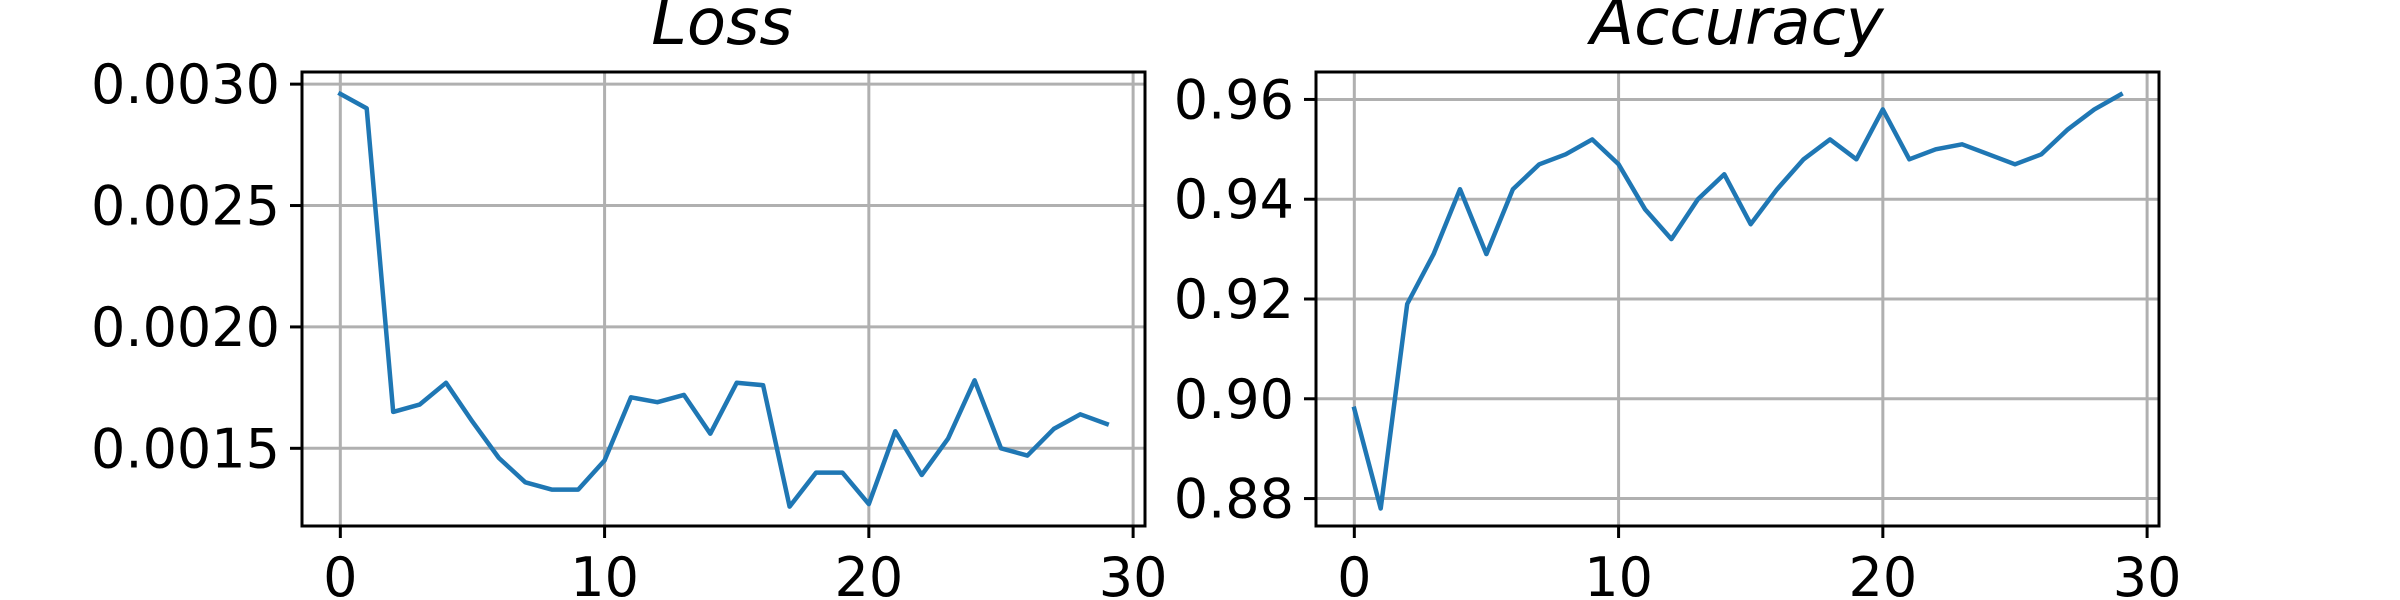 This screenshot has width=2400, height=600. I want to click on accuracy-y-tick-label-4: 0.96, so click(1234, 99).